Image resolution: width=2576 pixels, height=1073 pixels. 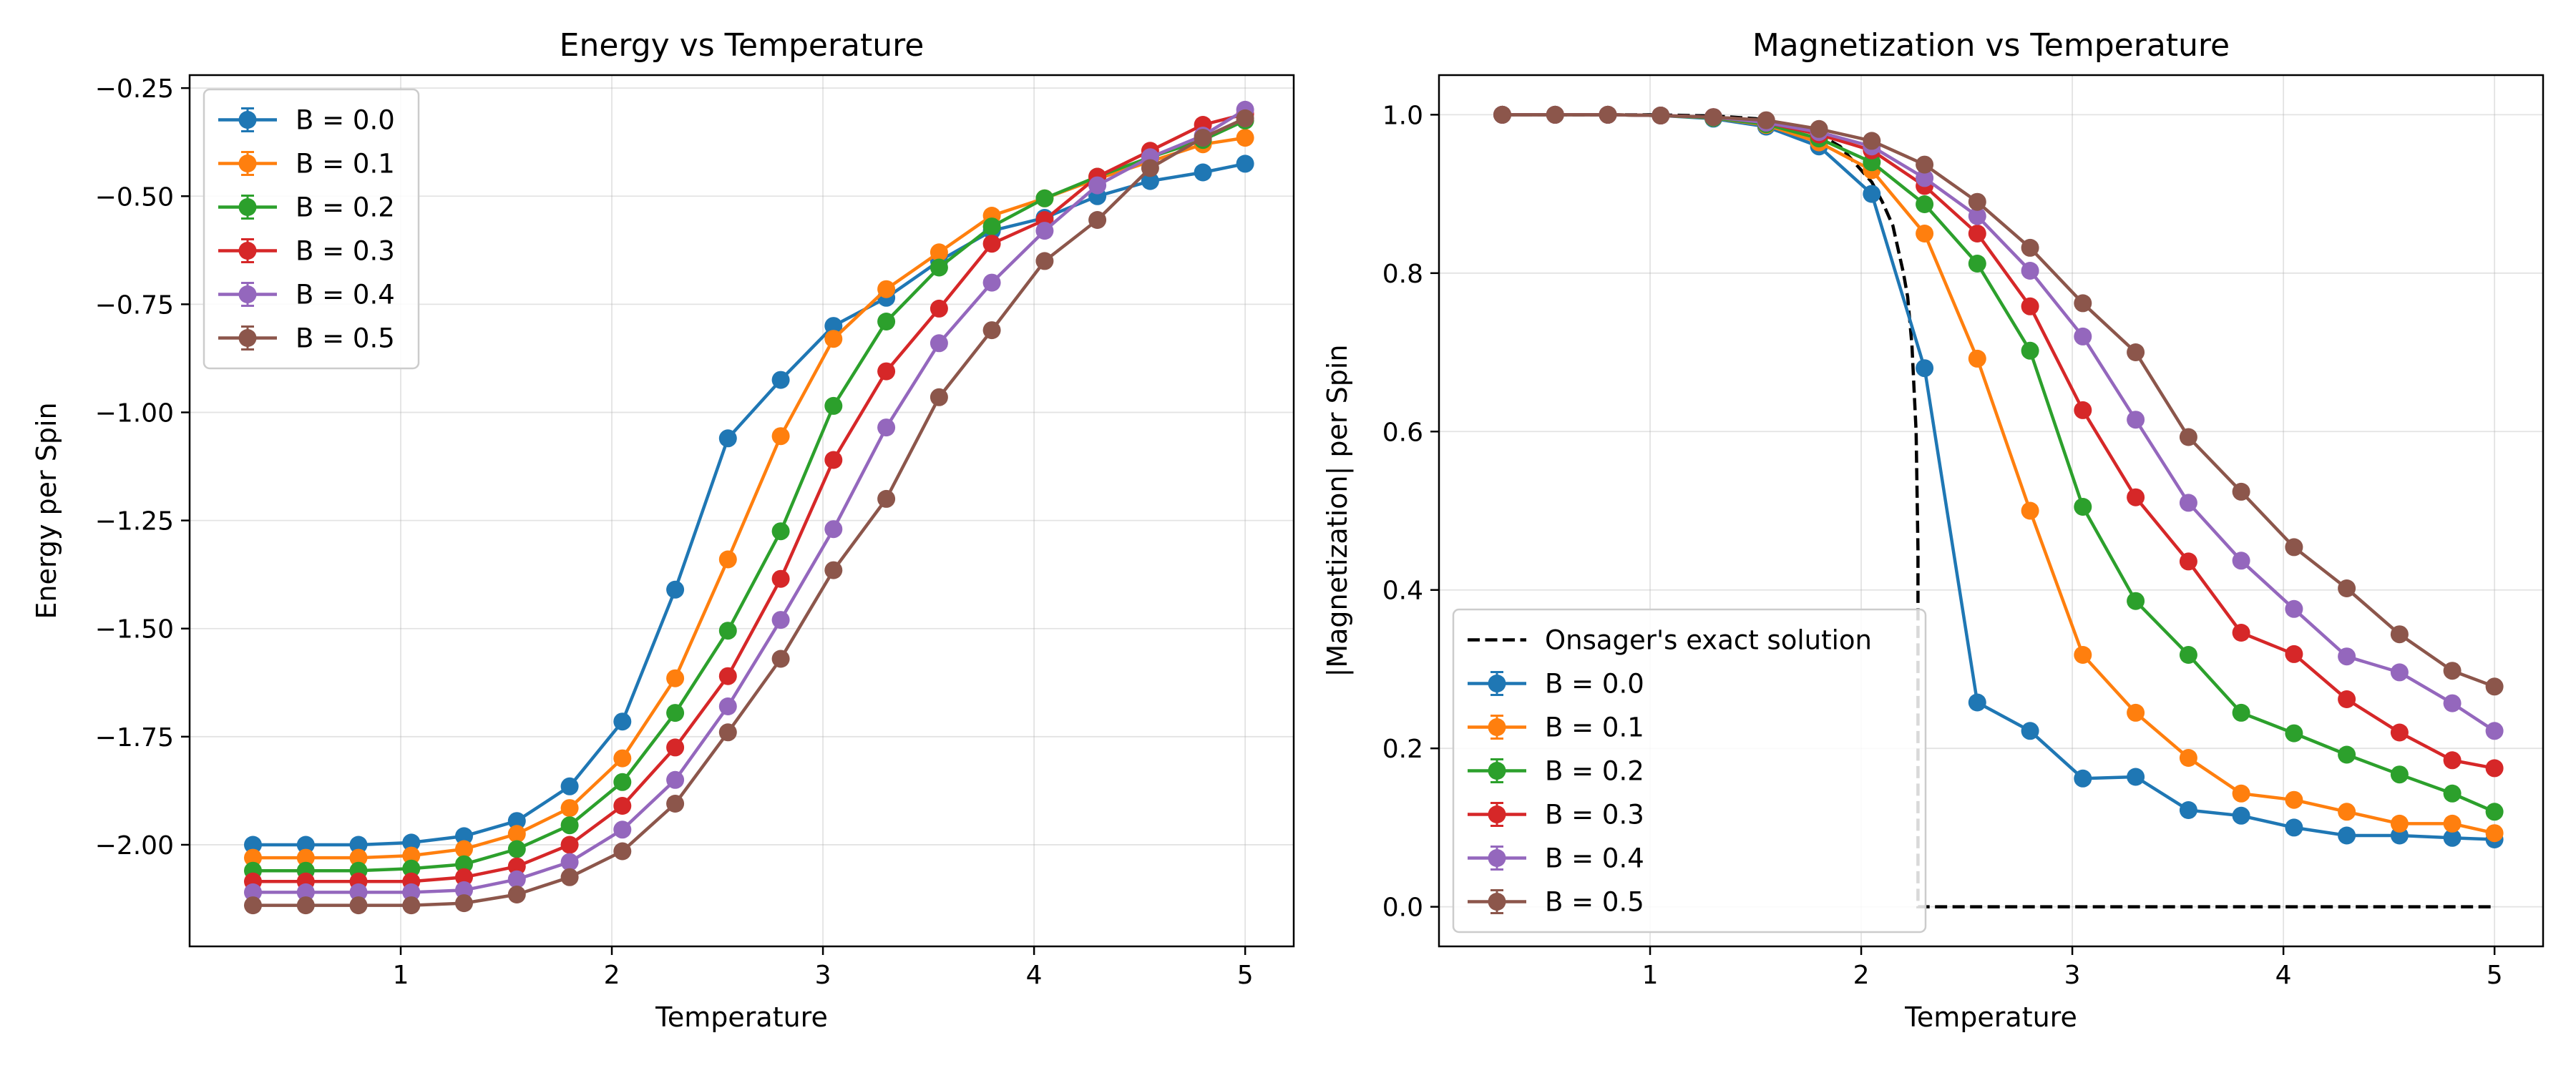 I want to click on energy-x-axis-label: Temperature, so click(x=741, y=1017).